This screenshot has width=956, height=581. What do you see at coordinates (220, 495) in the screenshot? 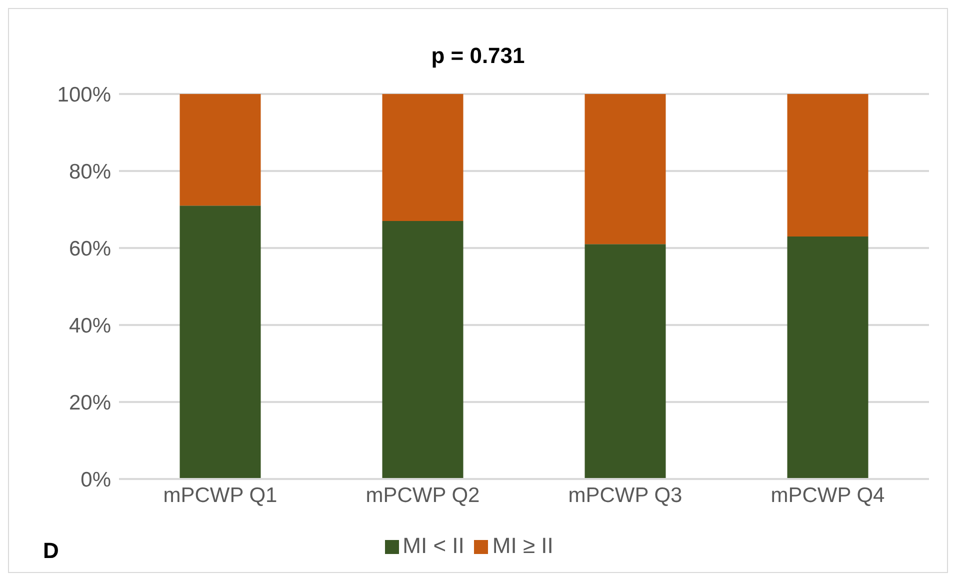
I see `x-tick-label: mPCWP Q1` at bounding box center [220, 495].